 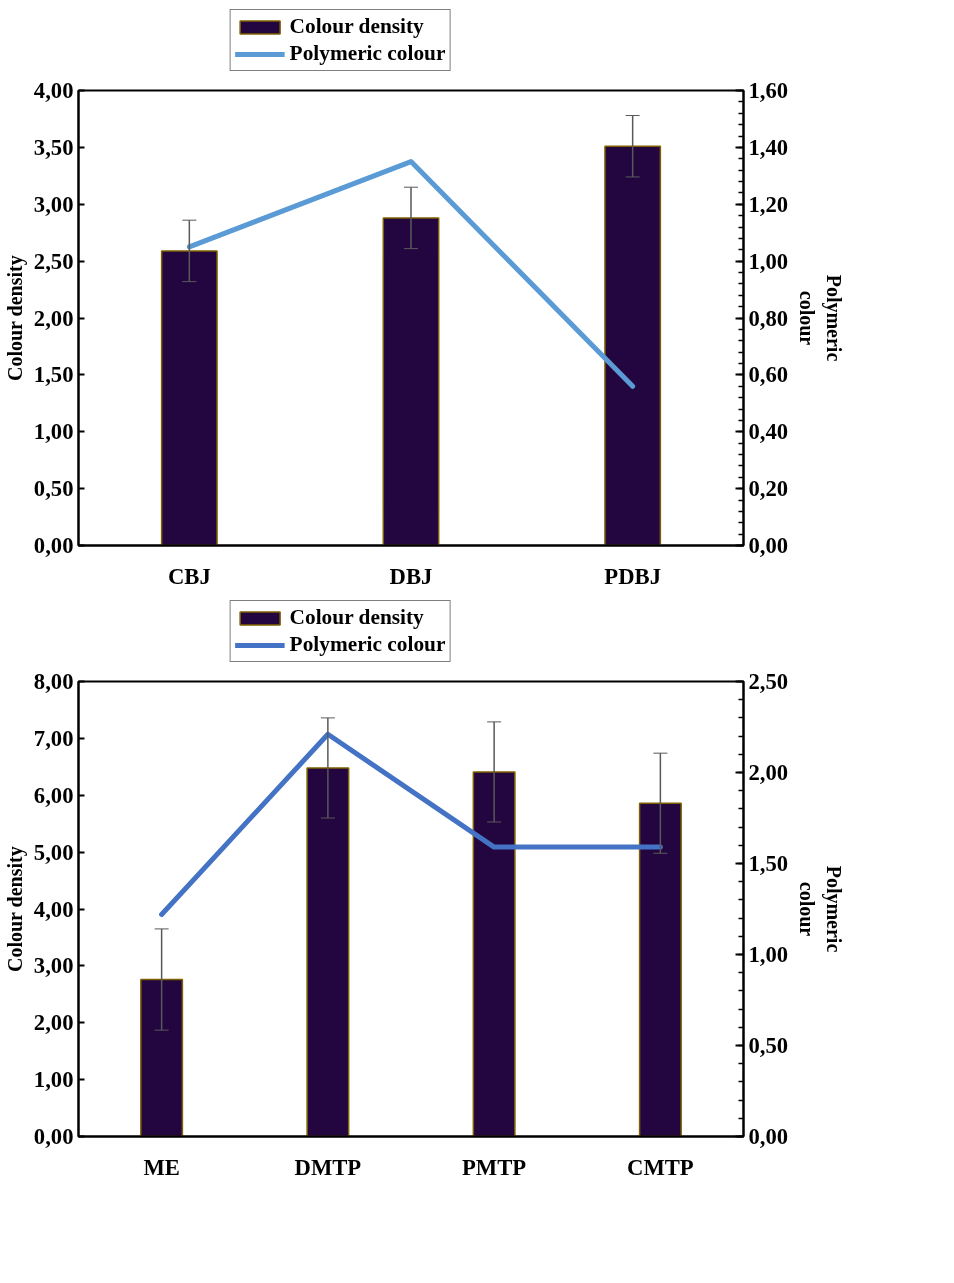 What do you see at coordinates (768, 318) in the screenshot?
I see `y2-tick-label: 0,80` at bounding box center [768, 318].